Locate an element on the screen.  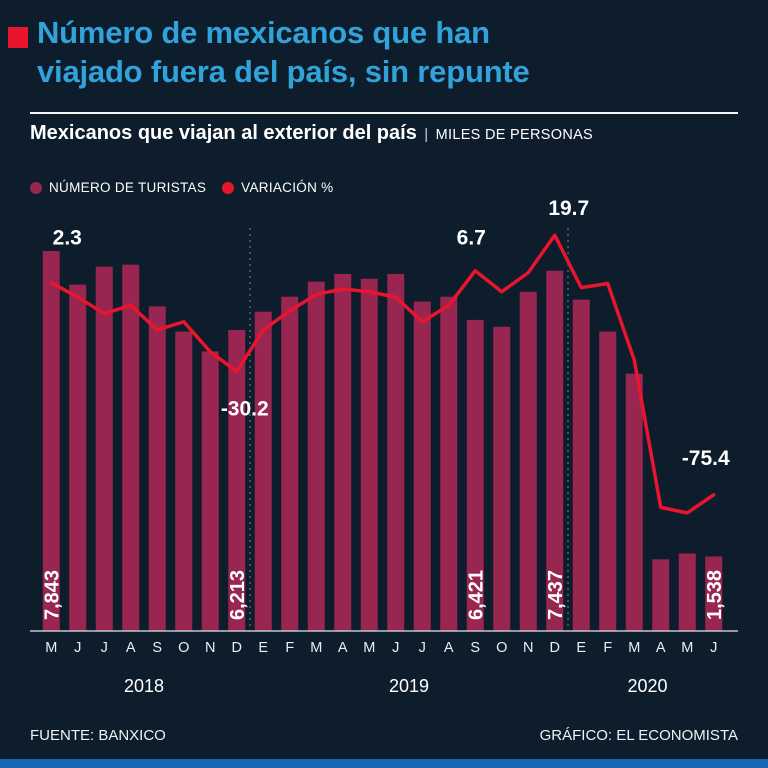
legend-label-variacion: VARIACIÓN % is located at coordinates (287, 187).